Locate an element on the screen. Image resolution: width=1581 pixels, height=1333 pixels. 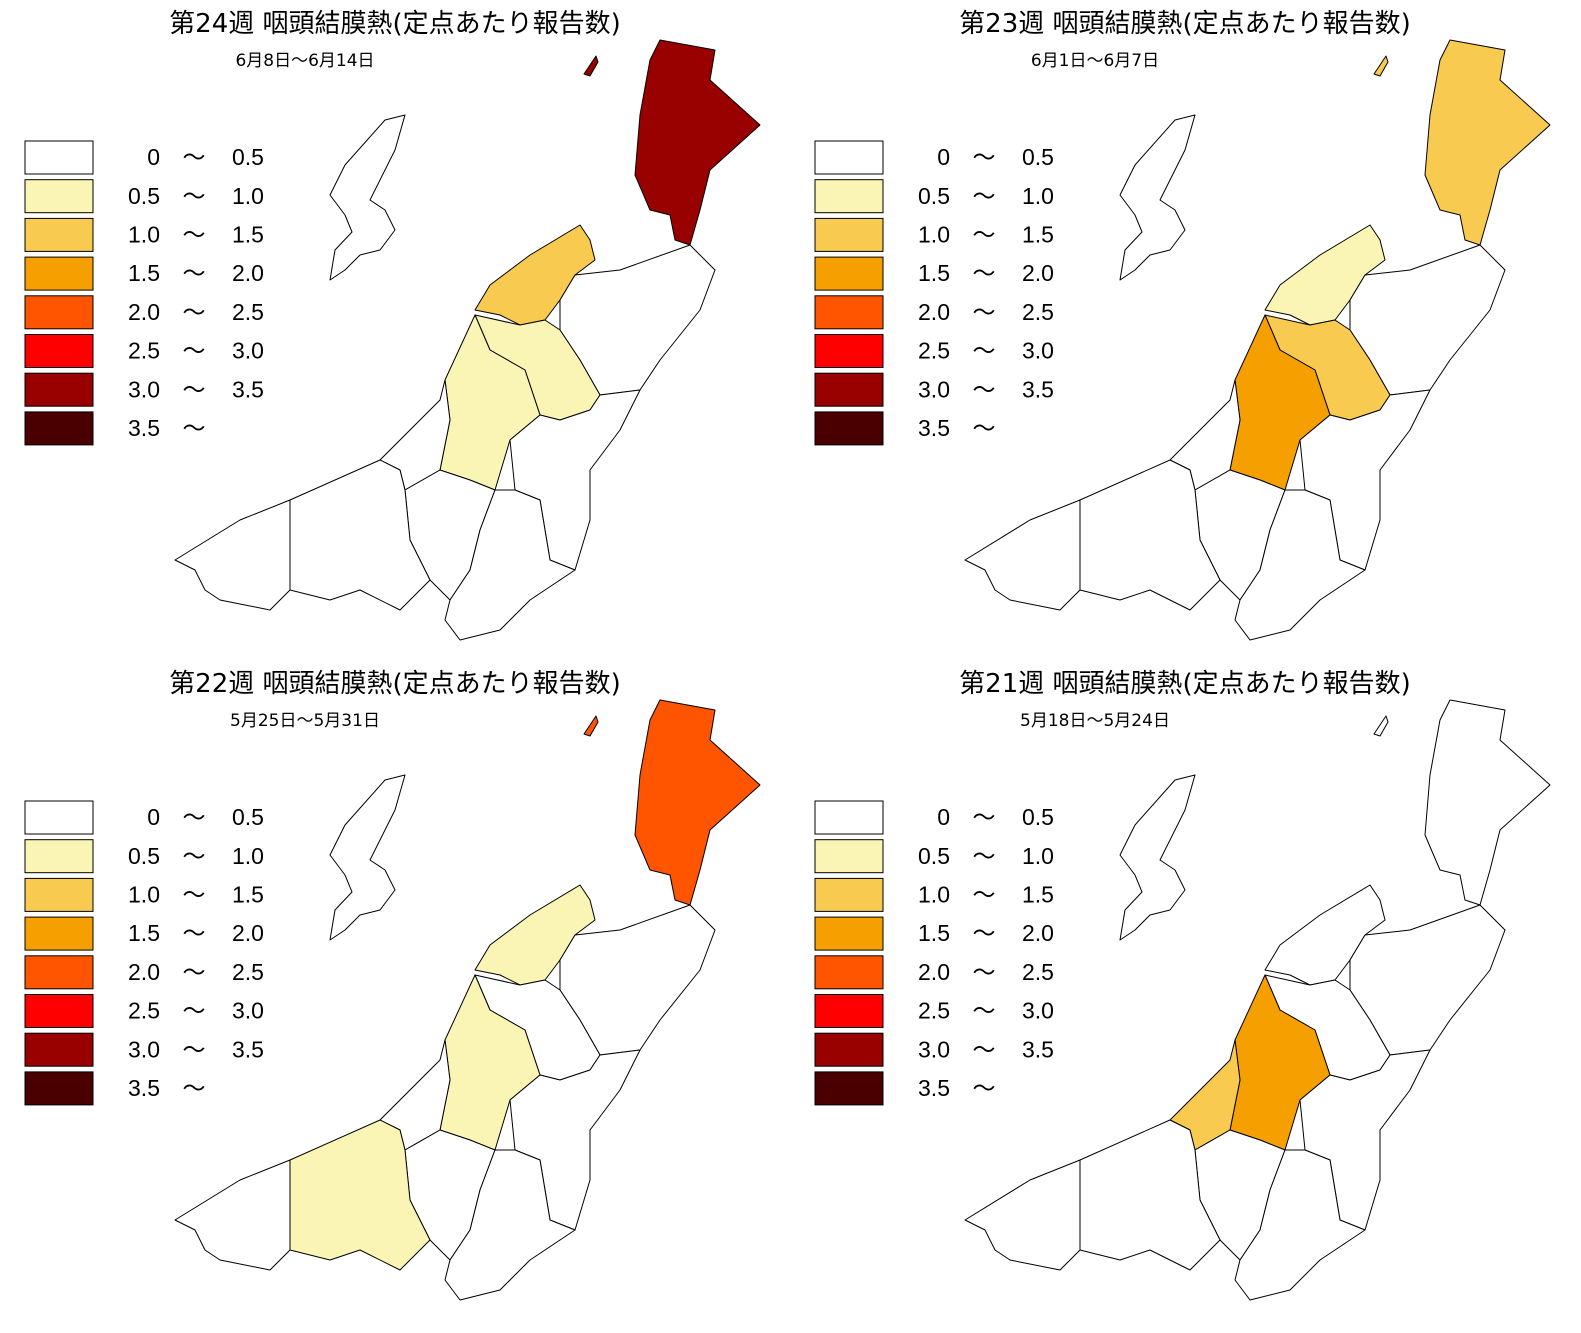
map-title: 第22週 咽頭結膜熱(定点あたり報告数) is located at coordinates (395, 684).